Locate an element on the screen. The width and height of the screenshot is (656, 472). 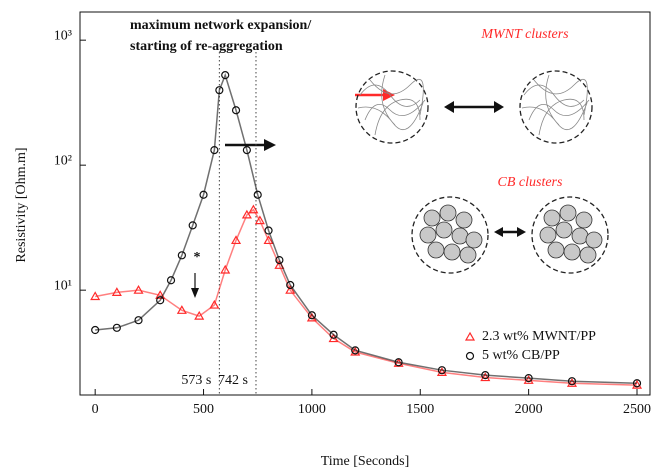
annotation: maximum network expansion/ is located at coordinates (221, 25).